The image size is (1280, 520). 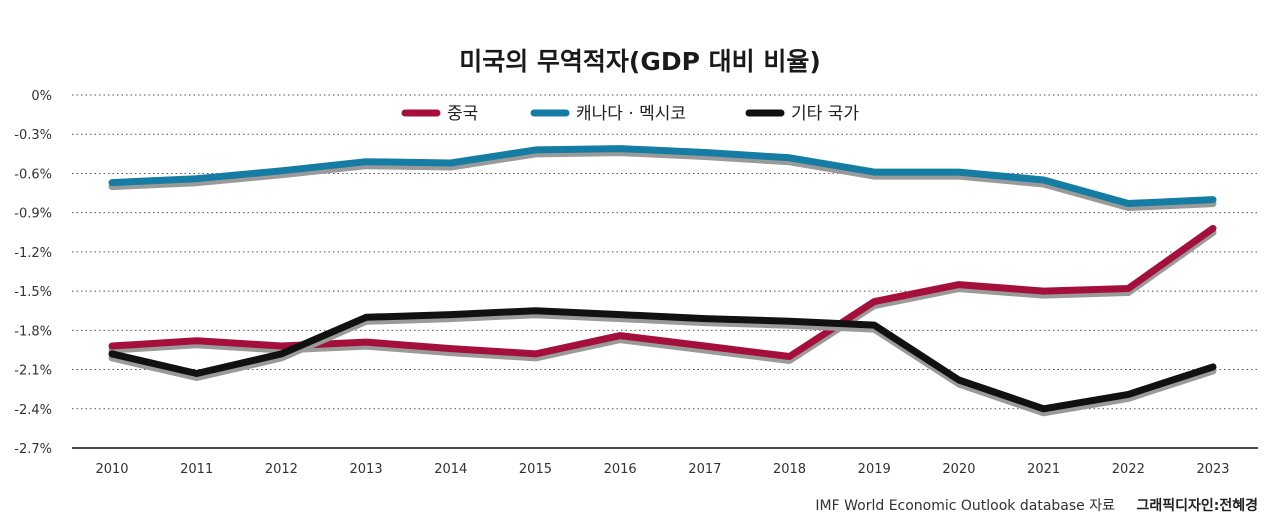 I want to click on legend-label: 캐나다 · 멕시코, so click(x=631, y=114).